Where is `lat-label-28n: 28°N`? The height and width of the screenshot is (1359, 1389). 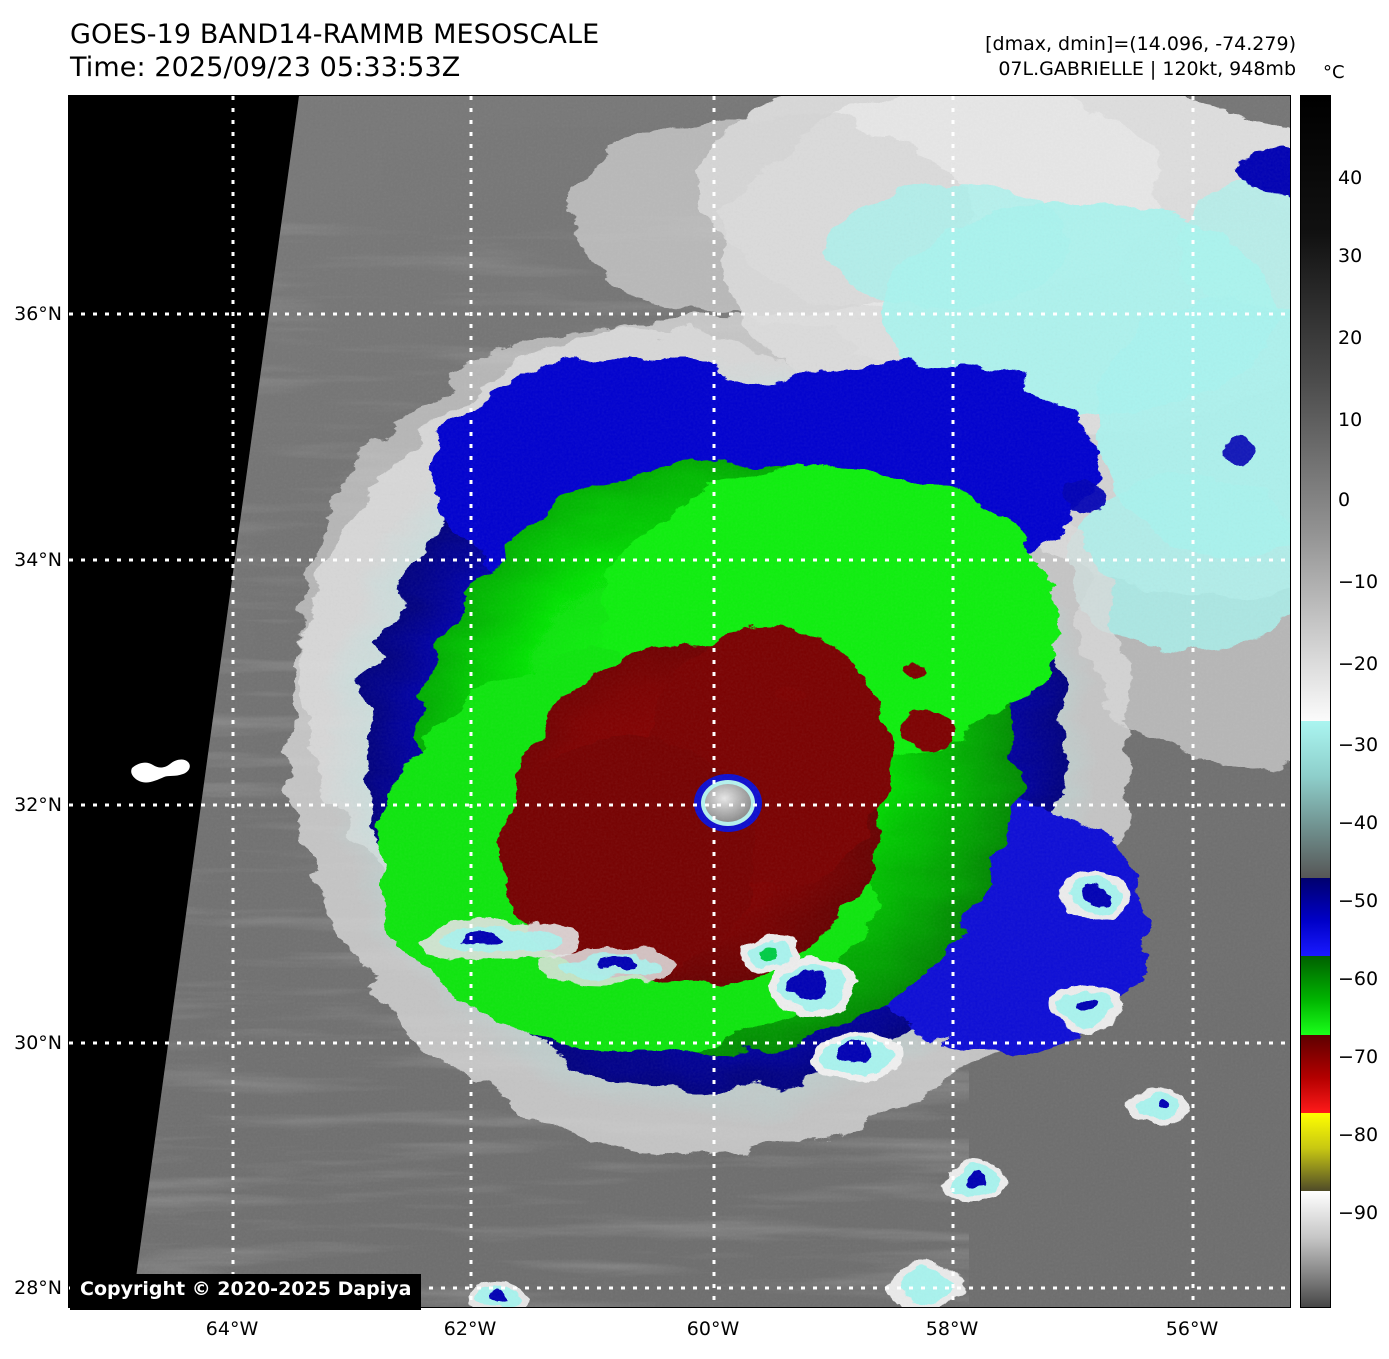 lat-label-28n: 28°N is located at coordinates (38, 1288).